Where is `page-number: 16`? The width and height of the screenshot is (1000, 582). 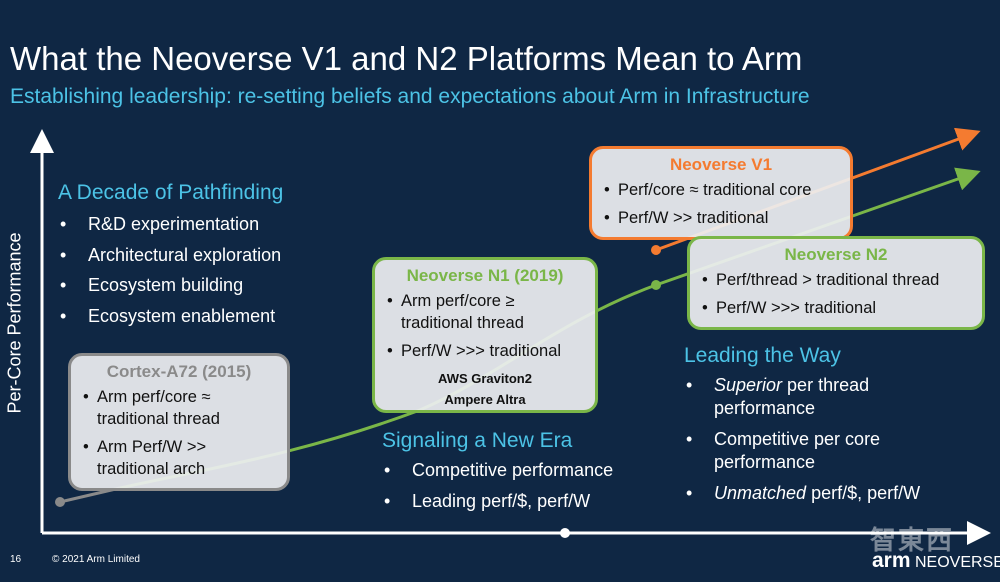
page-number: 16 is located at coordinates (16, 559).